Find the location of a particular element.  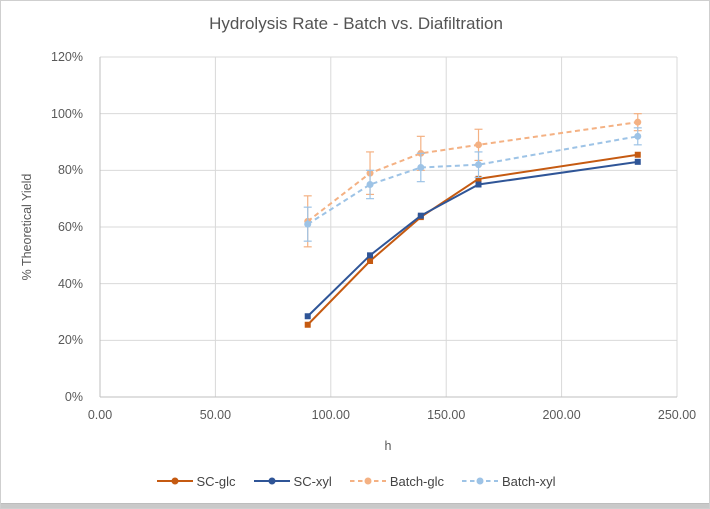

y-tick-label: 40% is located at coordinates (70, 283).